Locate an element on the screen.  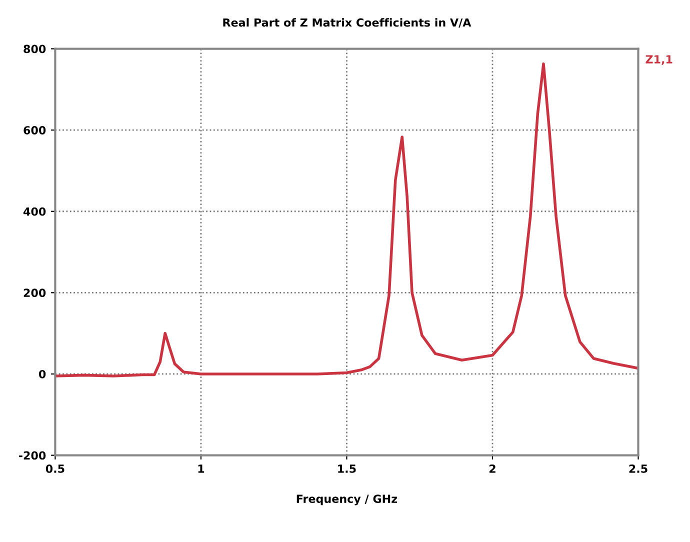
x-tick-label: 1 is located at coordinates (201, 468).